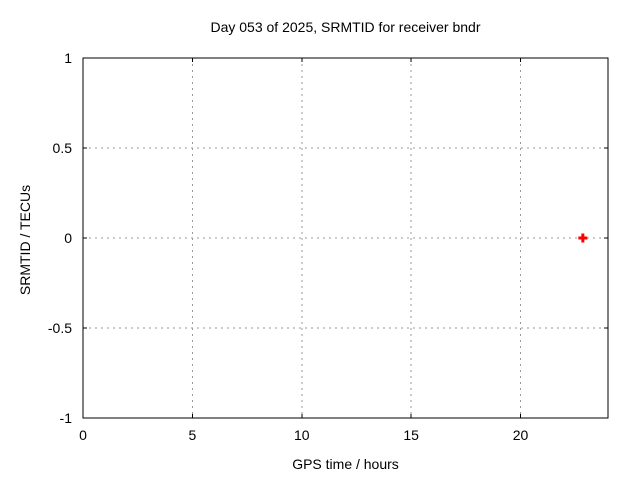 This screenshot has height=480, width=640. I want to click on x-tick-label: 5, so click(192, 435).